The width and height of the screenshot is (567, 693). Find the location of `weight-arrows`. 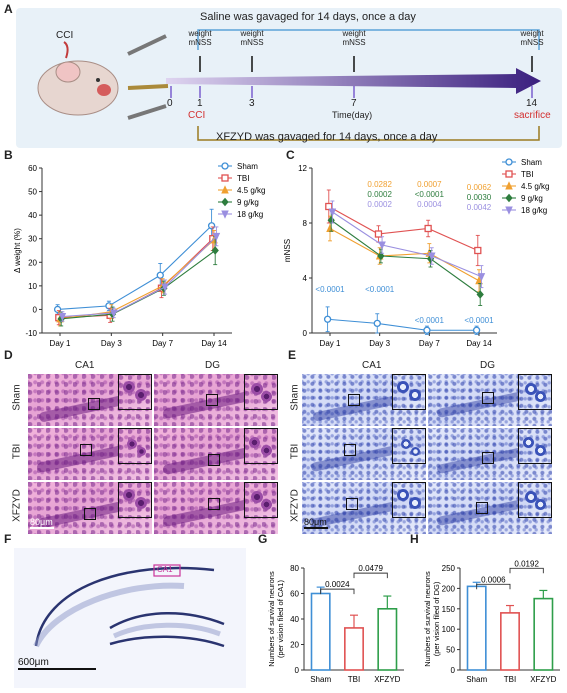

weight-arrows is located at coordinates (366, 64).